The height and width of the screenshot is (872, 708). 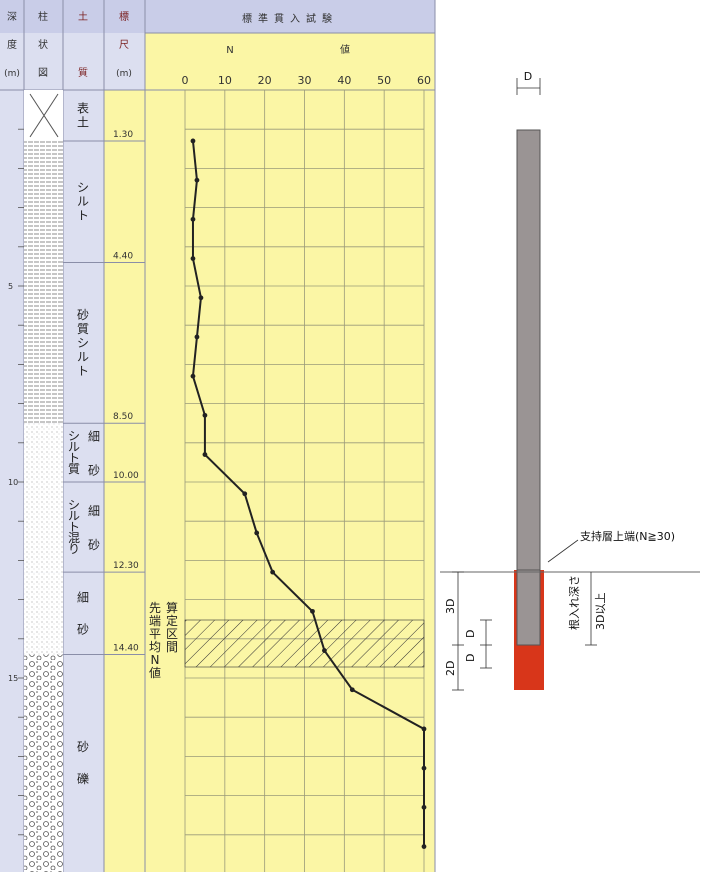 What do you see at coordinates (155, 660) in the screenshot?
I see `hatched-label-char: N` at bounding box center [155, 660].